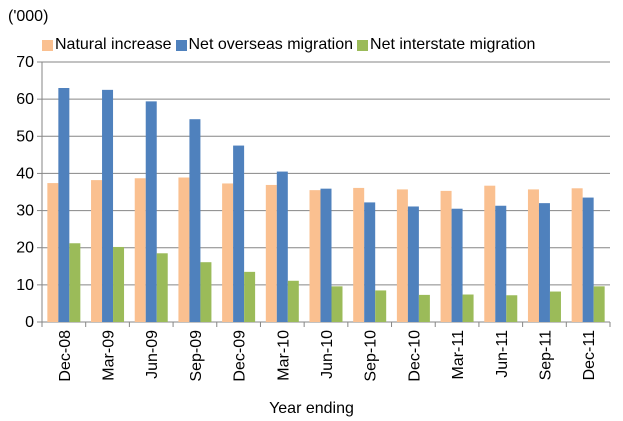 This screenshot has width=623, height=421. Describe the element at coordinates (458, 355) in the screenshot. I see `x-tick-label: Mar-11` at that location.